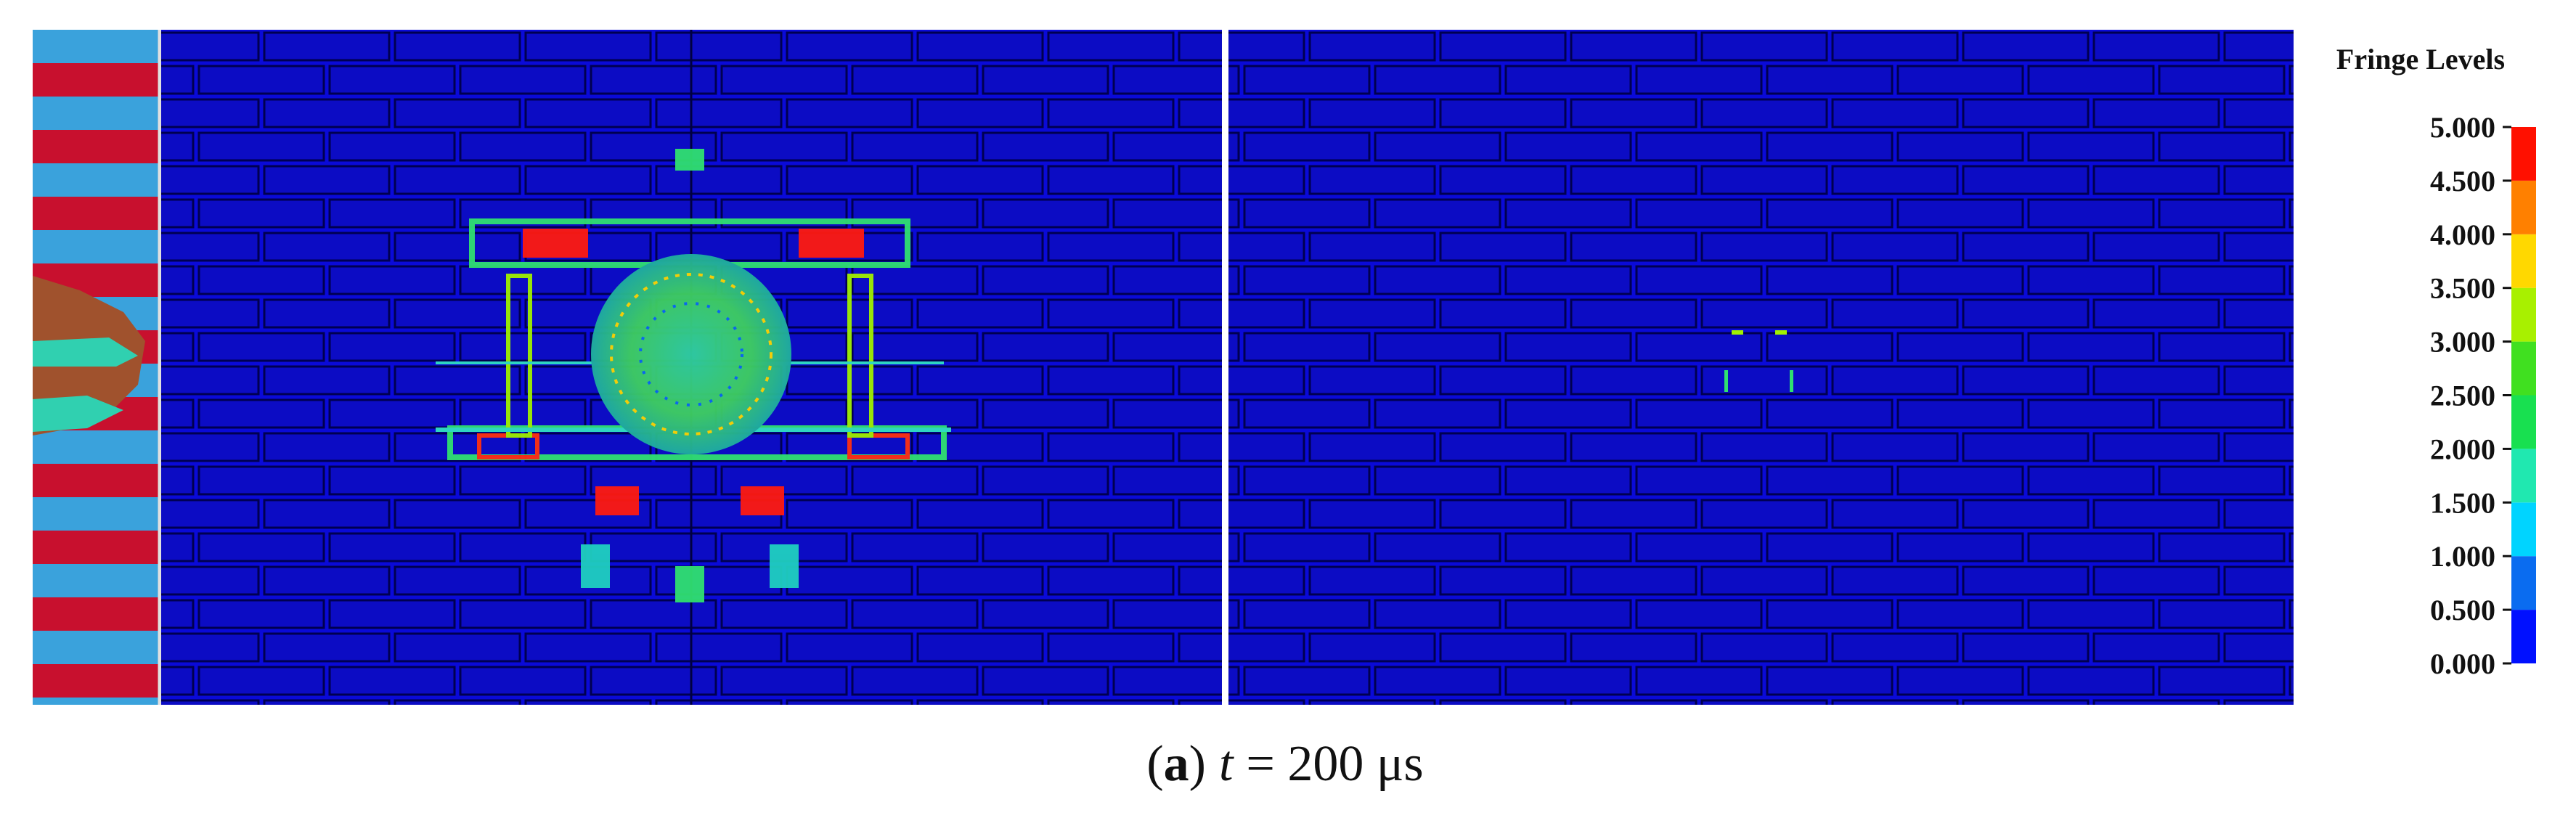  Describe the element at coordinates (2462, 342) in the screenshot. I see `tick-label: 3.000` at that location.